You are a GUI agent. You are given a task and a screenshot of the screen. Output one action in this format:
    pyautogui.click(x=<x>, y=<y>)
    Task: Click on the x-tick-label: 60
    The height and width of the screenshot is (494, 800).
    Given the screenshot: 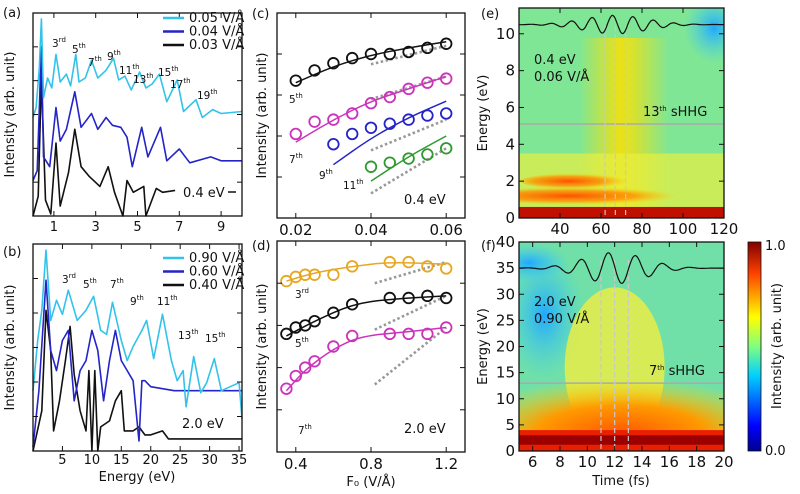 What is the action you would take?
    pyautogui.click(x=600, y=229)
    